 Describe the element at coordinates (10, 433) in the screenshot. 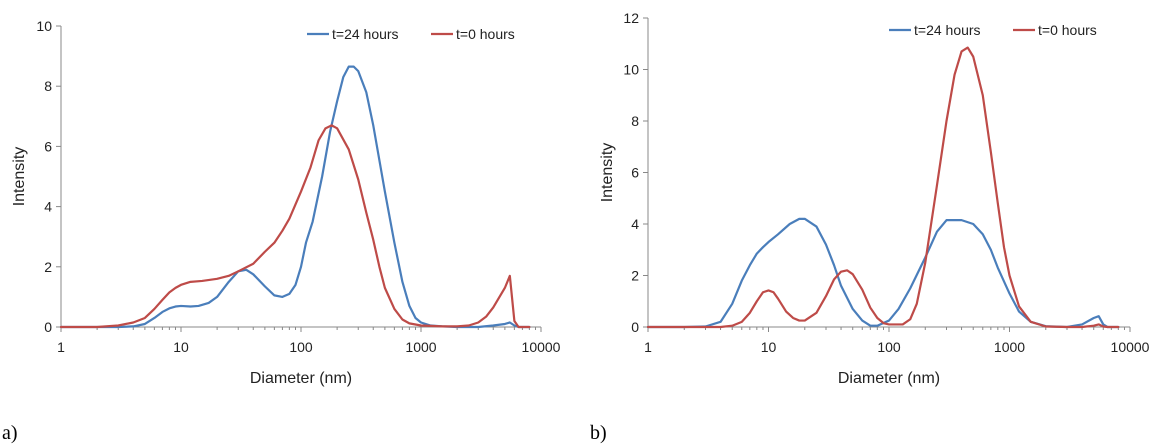

I see `panel-label: a)` at that location.